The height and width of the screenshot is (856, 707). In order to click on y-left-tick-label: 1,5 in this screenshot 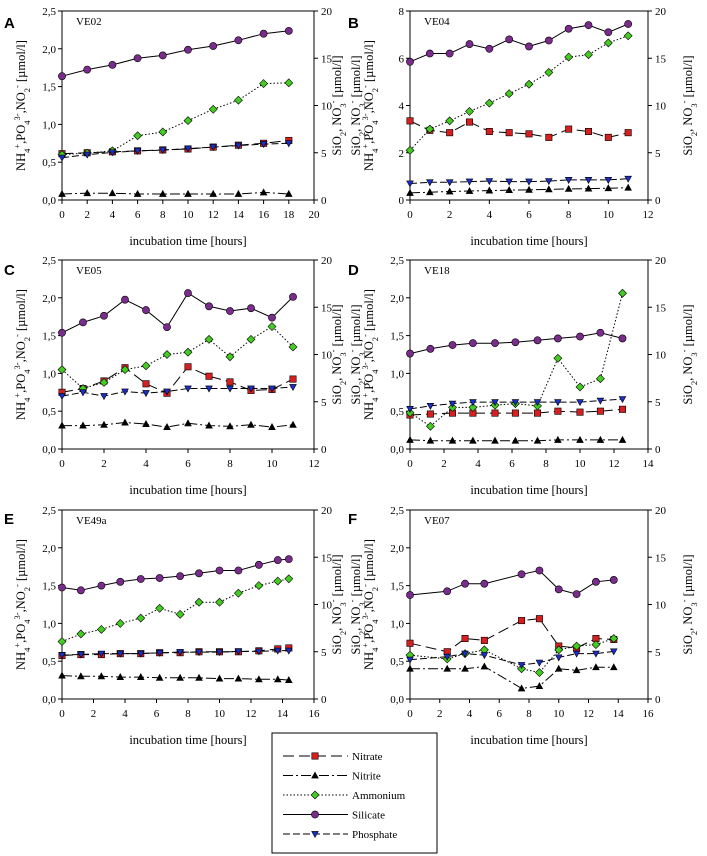, I will do `click(49, 587)`.